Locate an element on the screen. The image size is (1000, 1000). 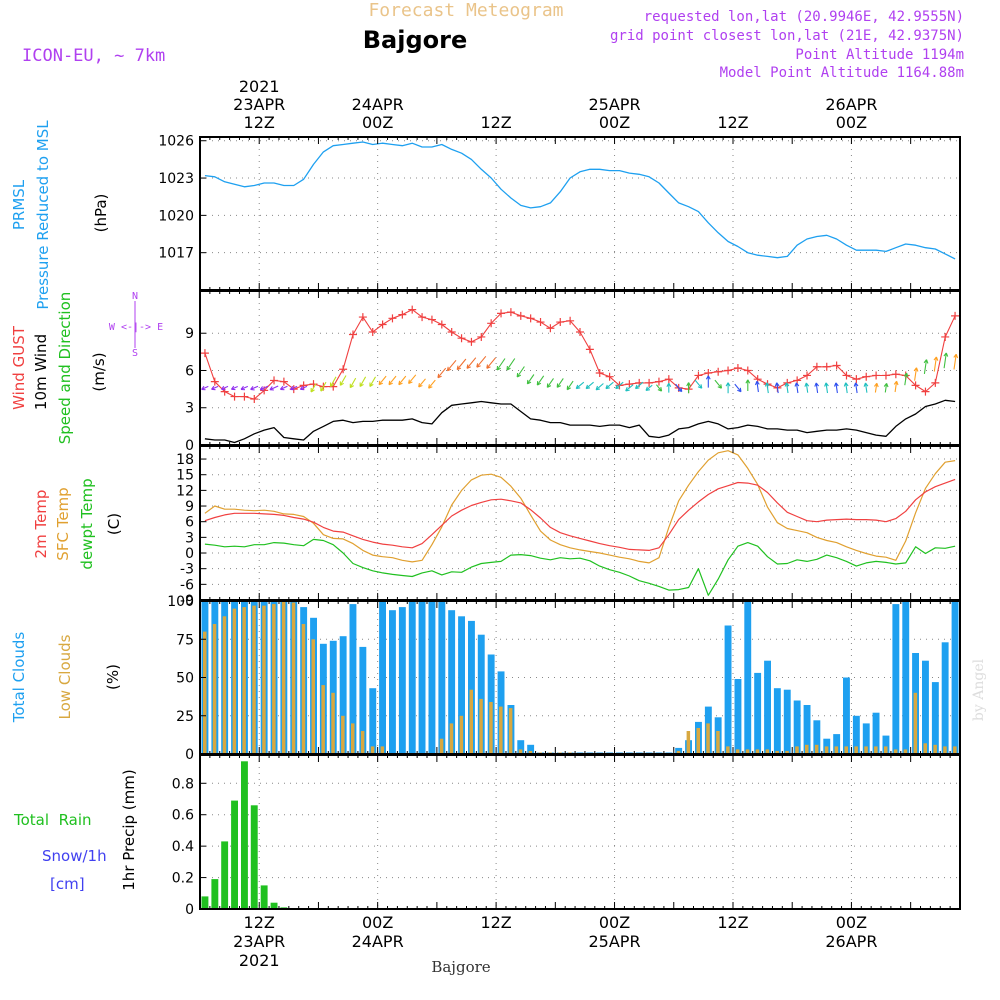
legend-sfc-temp: SFC Temp is located at coordinates (63, 523).